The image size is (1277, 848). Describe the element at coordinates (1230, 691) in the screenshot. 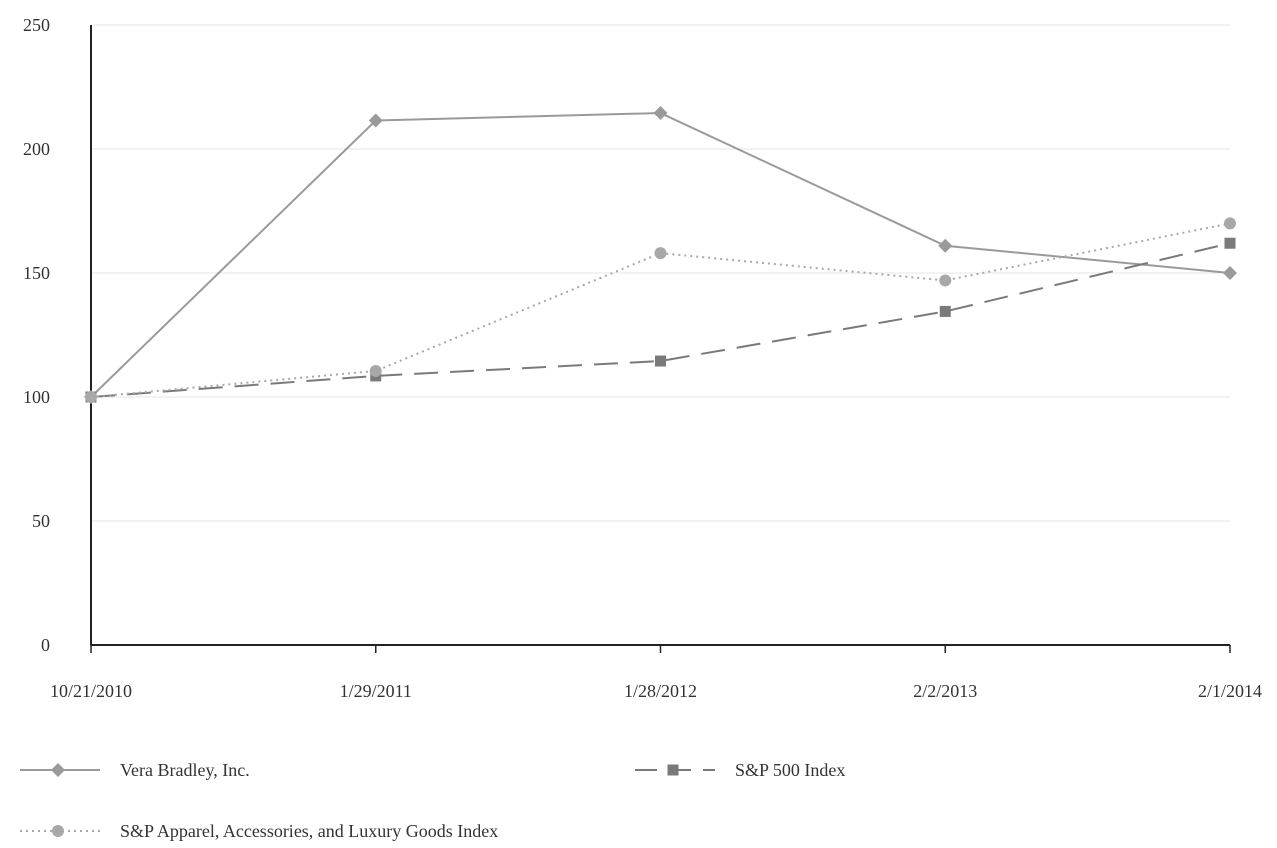

I see `x-tick-label: 2/1/2014` at that location.